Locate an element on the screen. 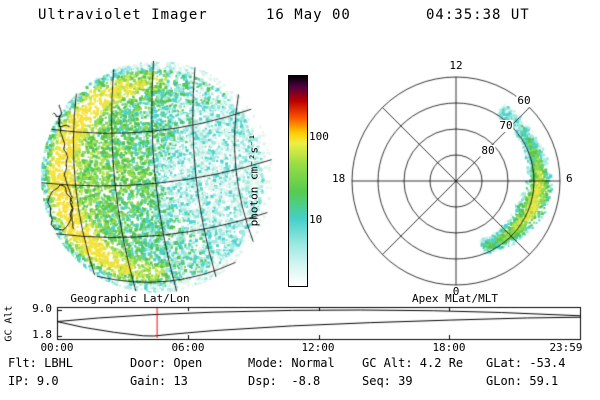 Image resolution: width=600 pixels, height=400 pixels. gc-alt-axis-label: GC Alt is located at coordinates (9, 323).